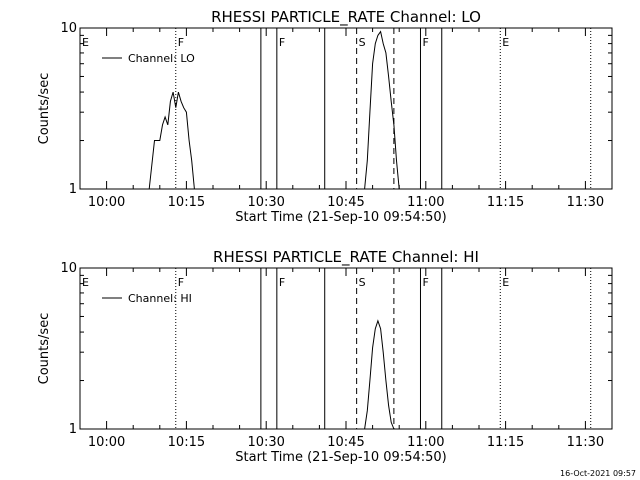 This screenshot has width=640, height=480. Describe the element at coordinates (160, 298) in the screenshot. I see `legend-label: Channel: HI` at that location.